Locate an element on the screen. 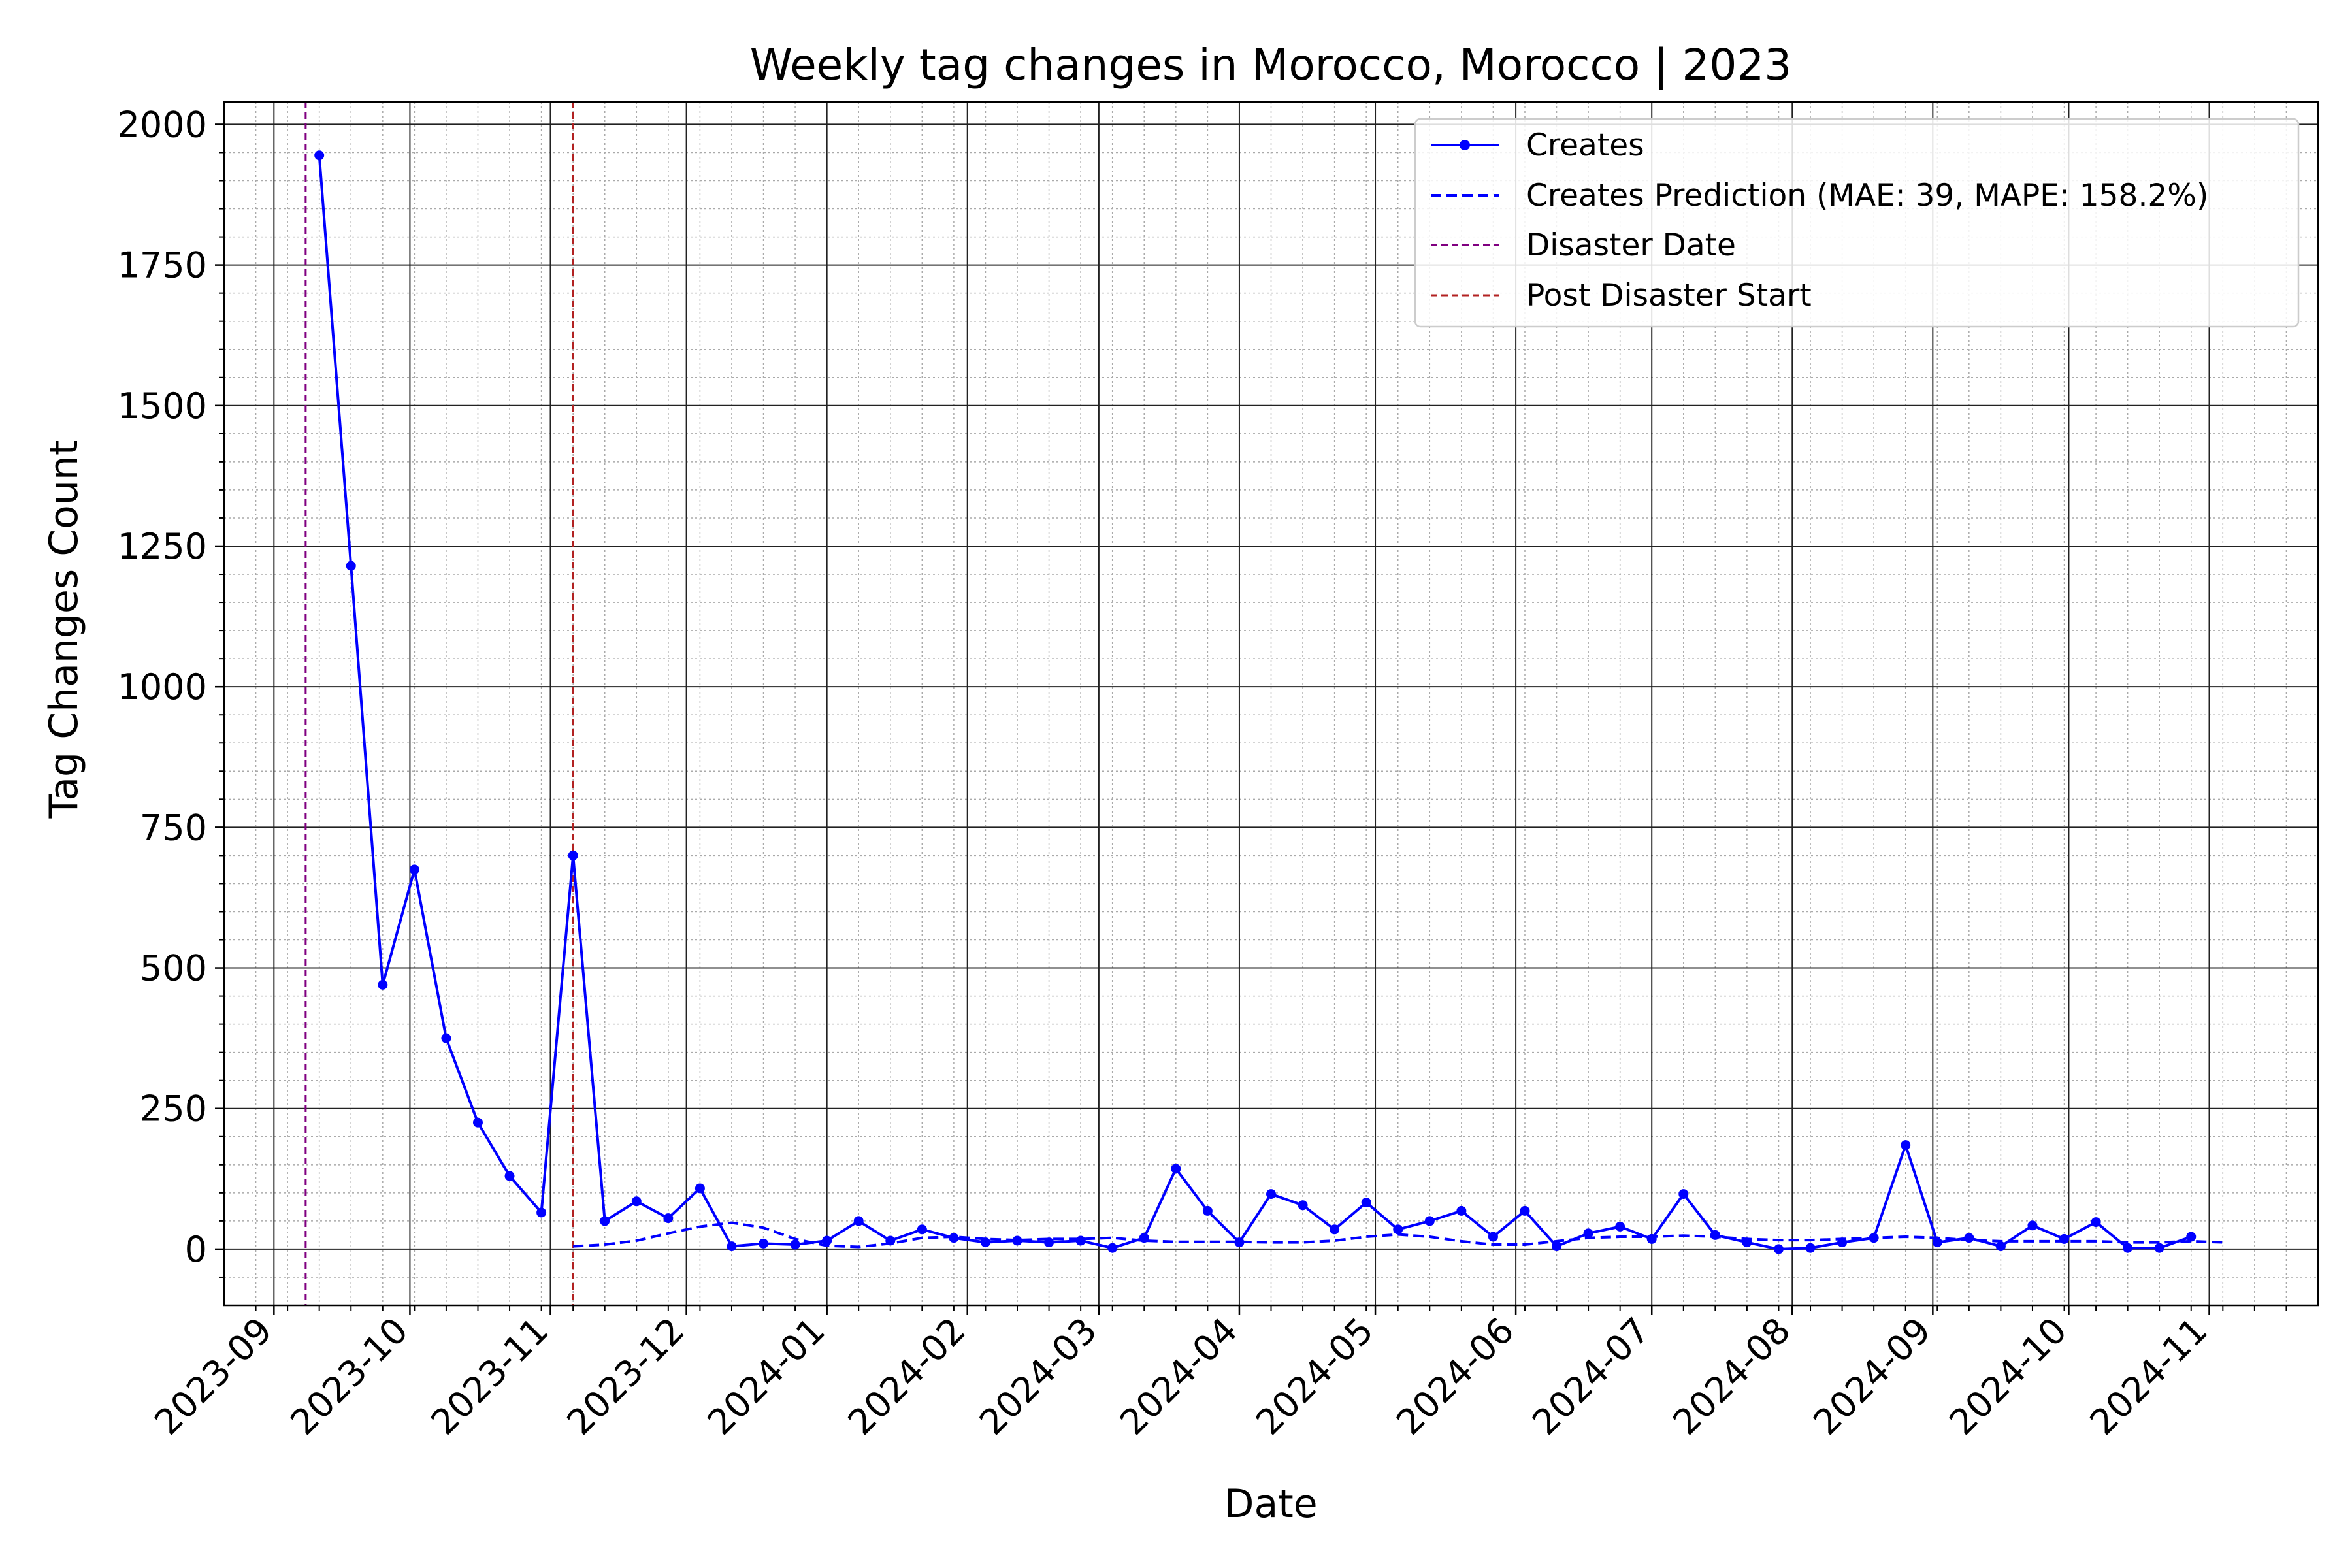 The height and width of the screenshot is (1568, 2352). y-axis-label: Tag Changes Count is located at coordinates (64, 629).